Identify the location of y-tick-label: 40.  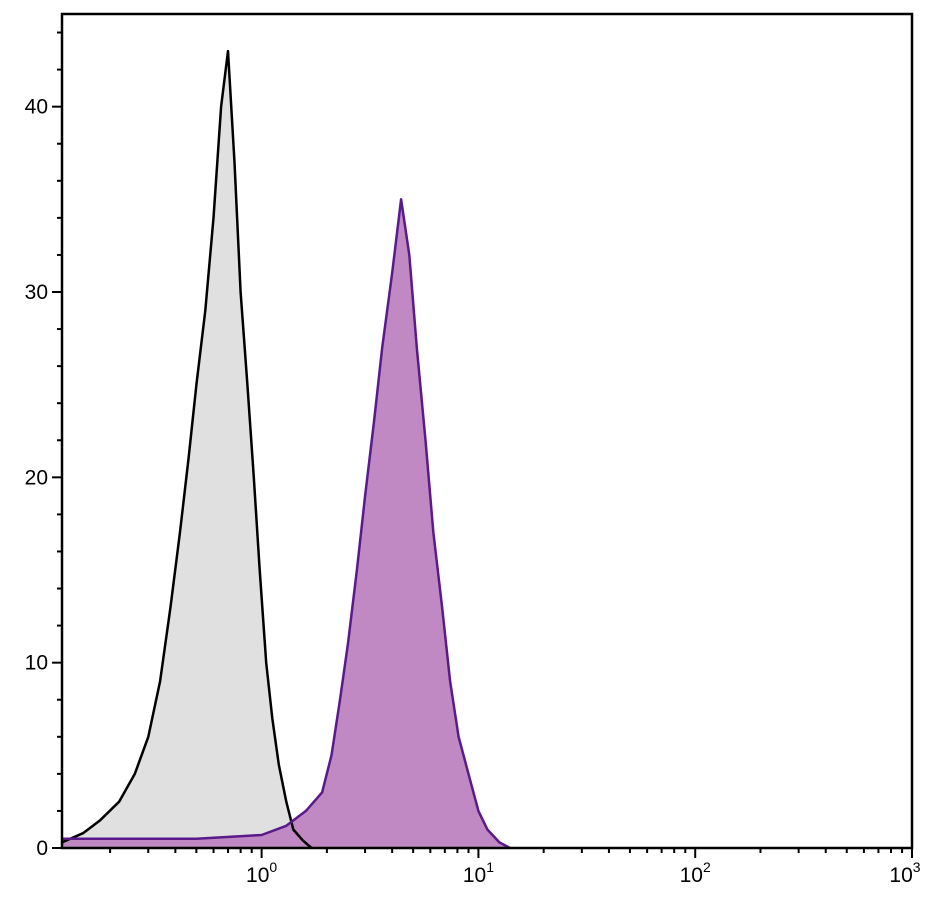
(36, 107).